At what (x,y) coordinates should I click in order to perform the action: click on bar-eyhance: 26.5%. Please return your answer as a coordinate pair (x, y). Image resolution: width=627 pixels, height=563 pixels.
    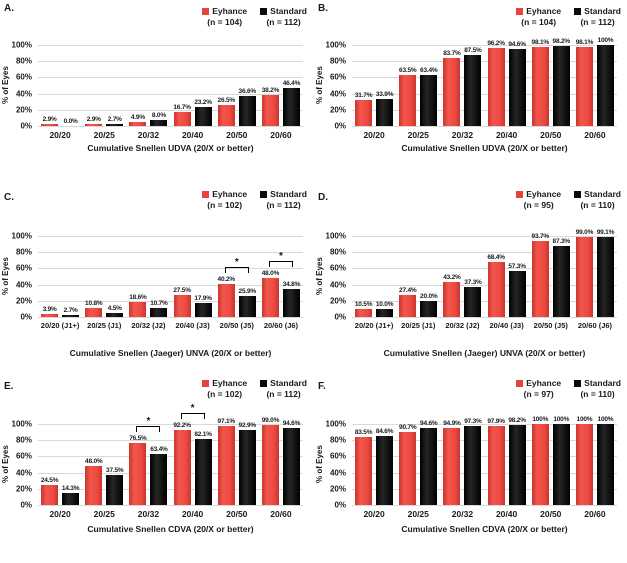
    Looking at the image, I should click on (226, 111).